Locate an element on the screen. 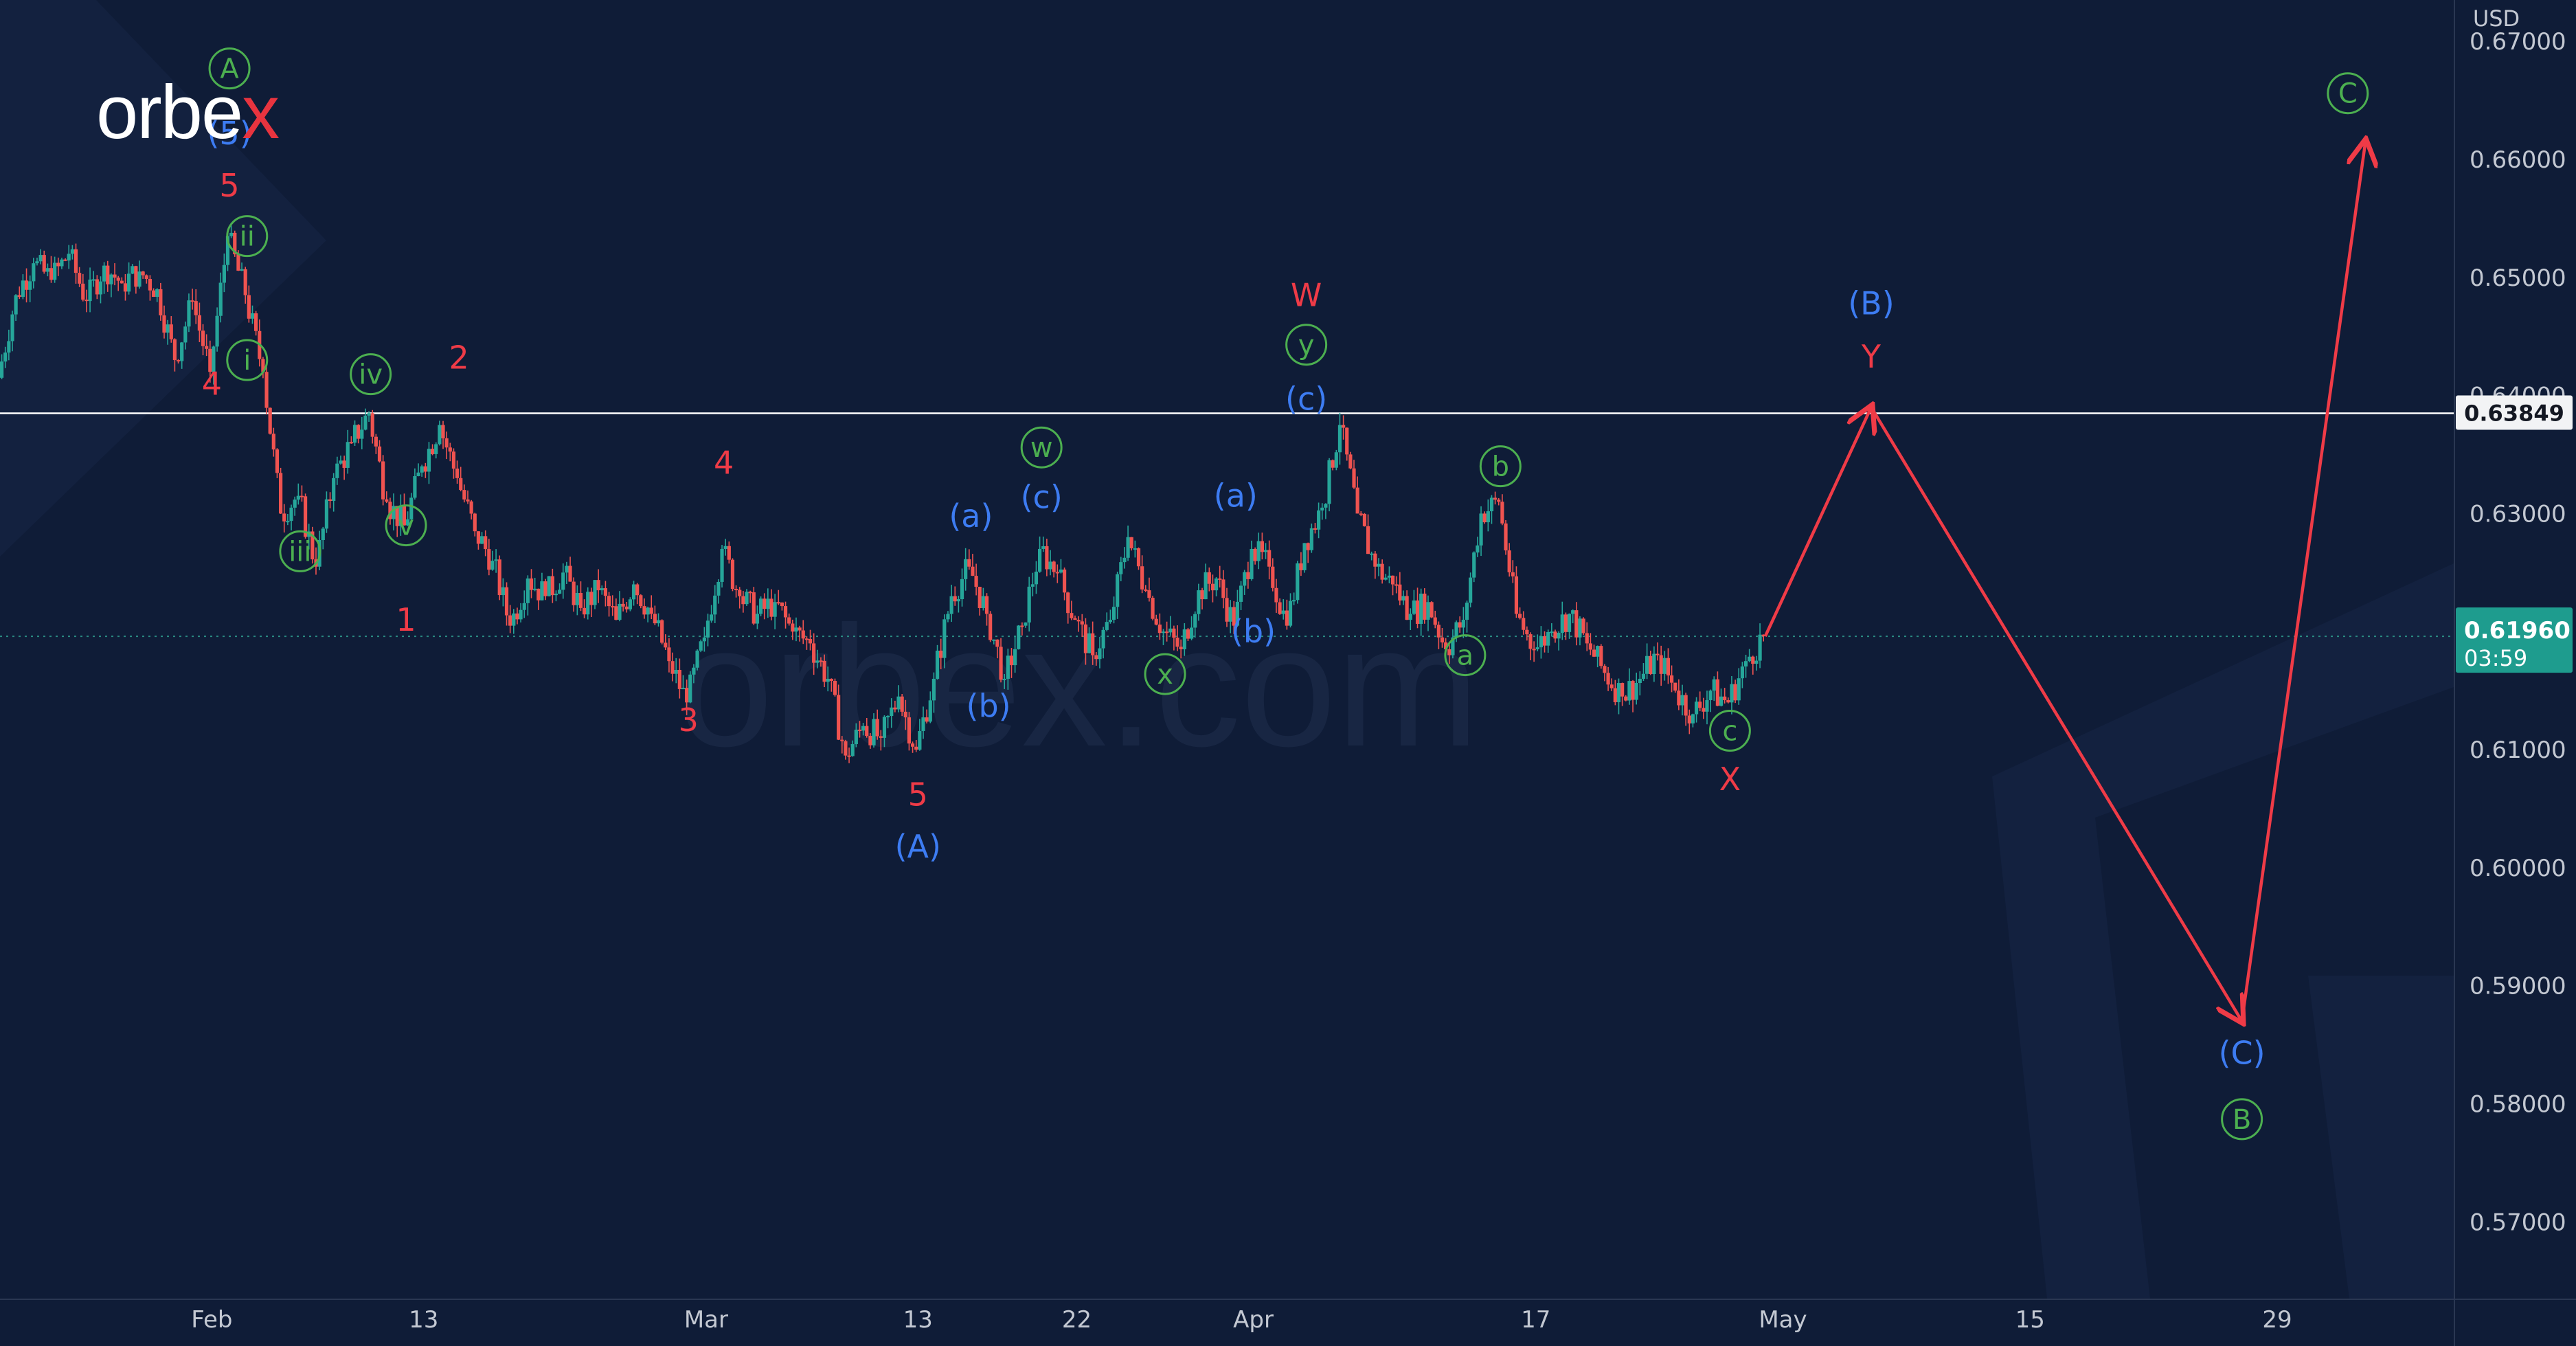  date-tick-label: Feb is located at coordinates (211, 1320).